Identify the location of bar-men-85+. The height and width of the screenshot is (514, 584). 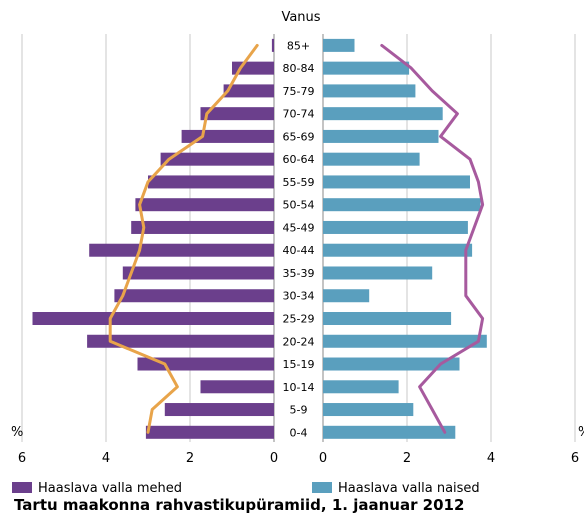
(272, 45).